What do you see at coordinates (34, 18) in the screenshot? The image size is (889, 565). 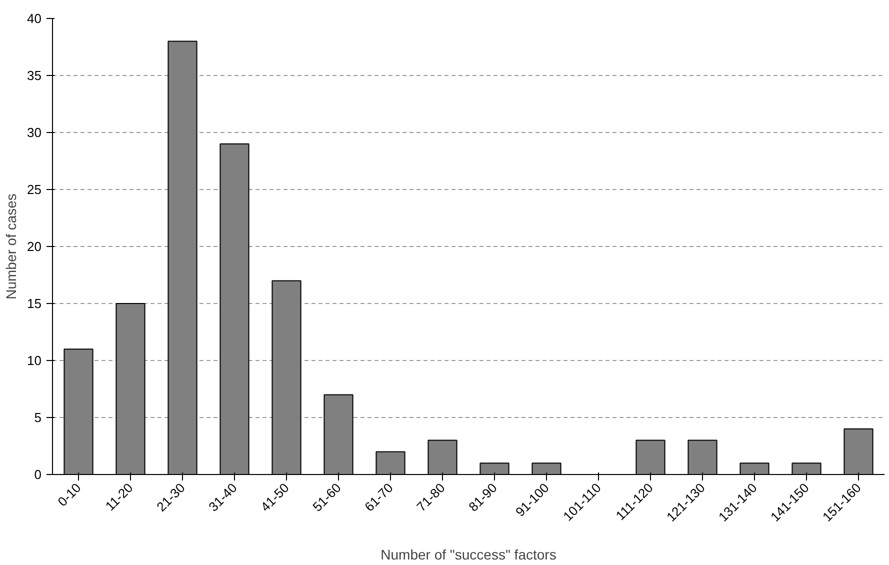 I see `y-tick-label: 40` at bounding box center [34, 18].